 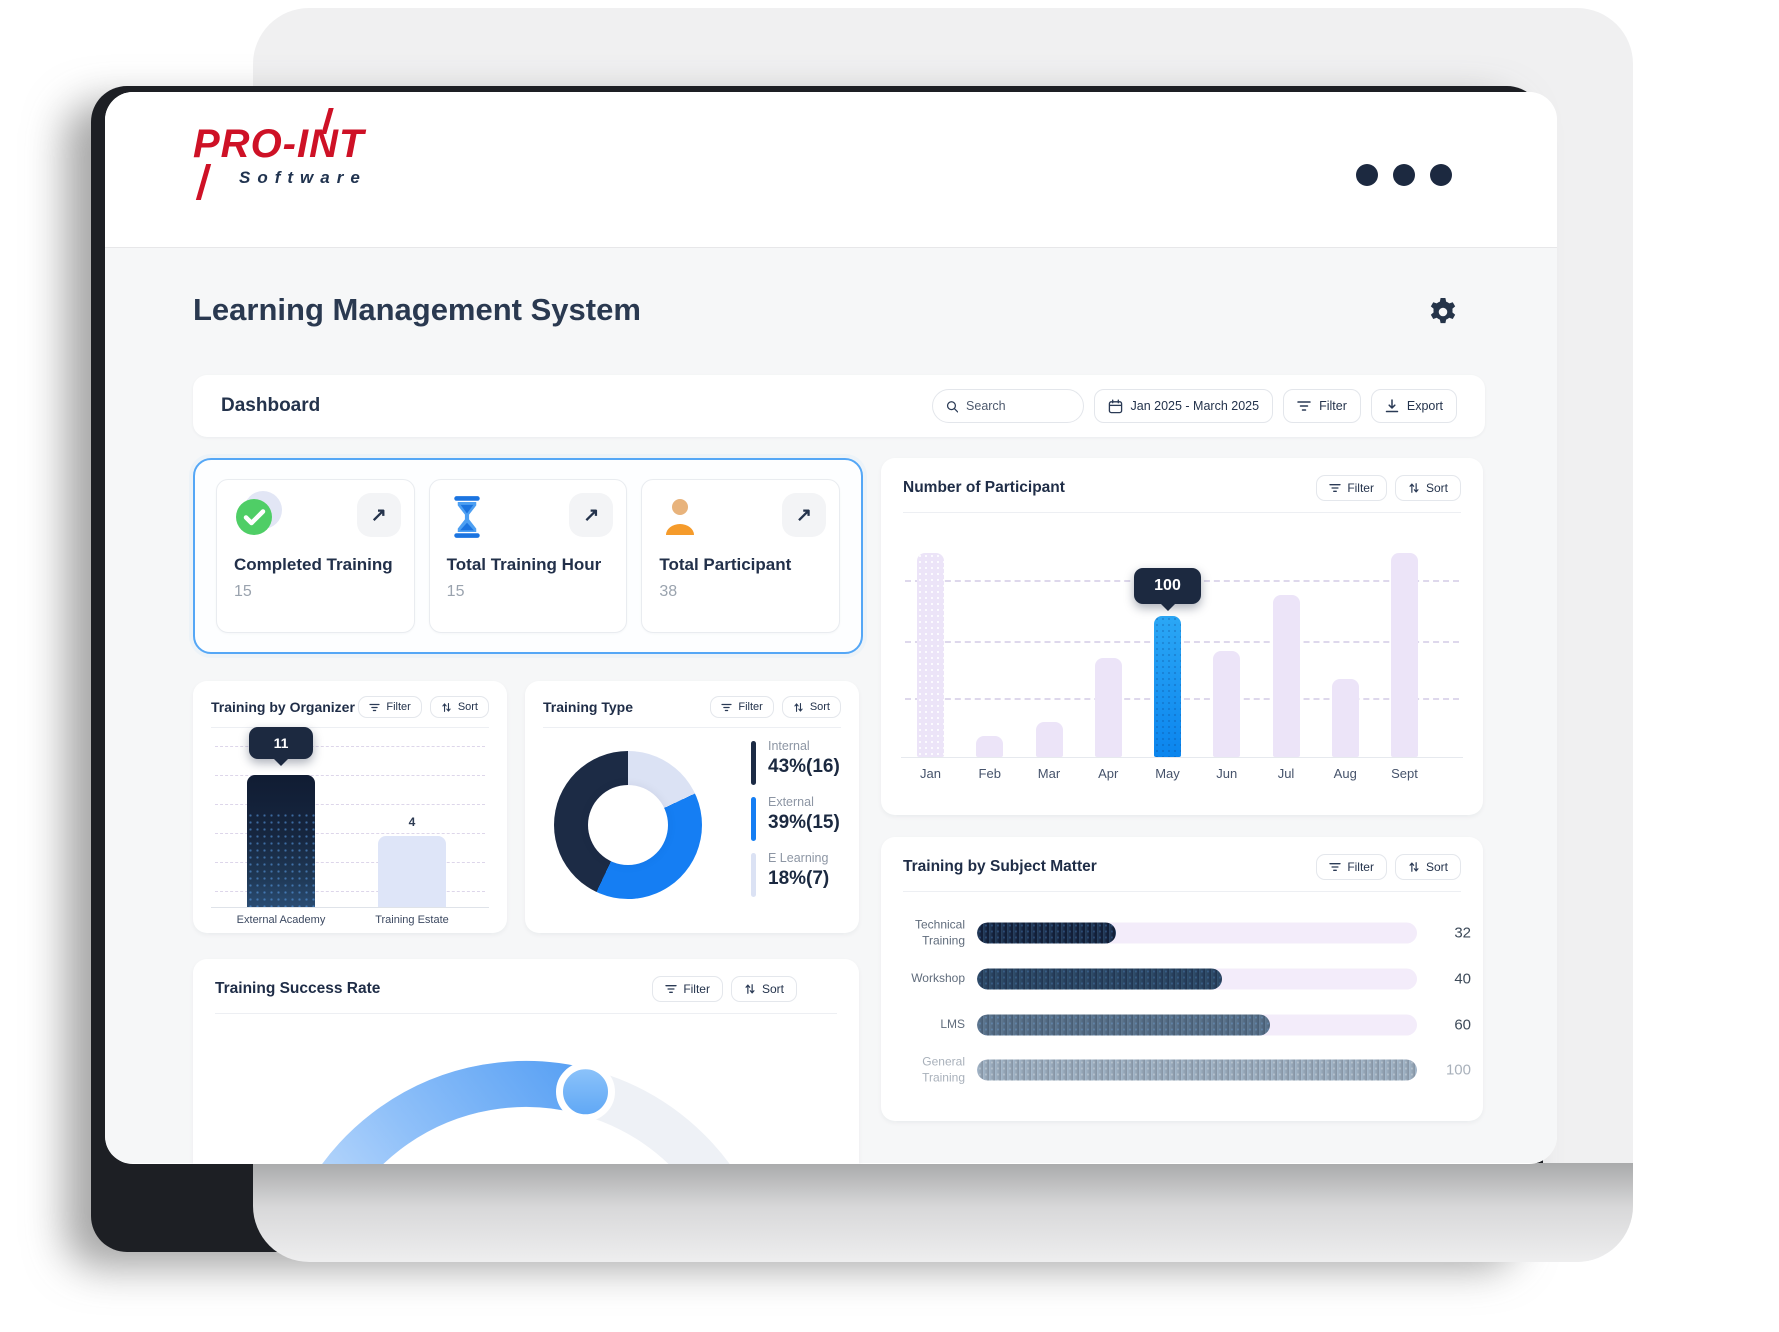 I want to click on bar-feb, so click(x=990, y=746).